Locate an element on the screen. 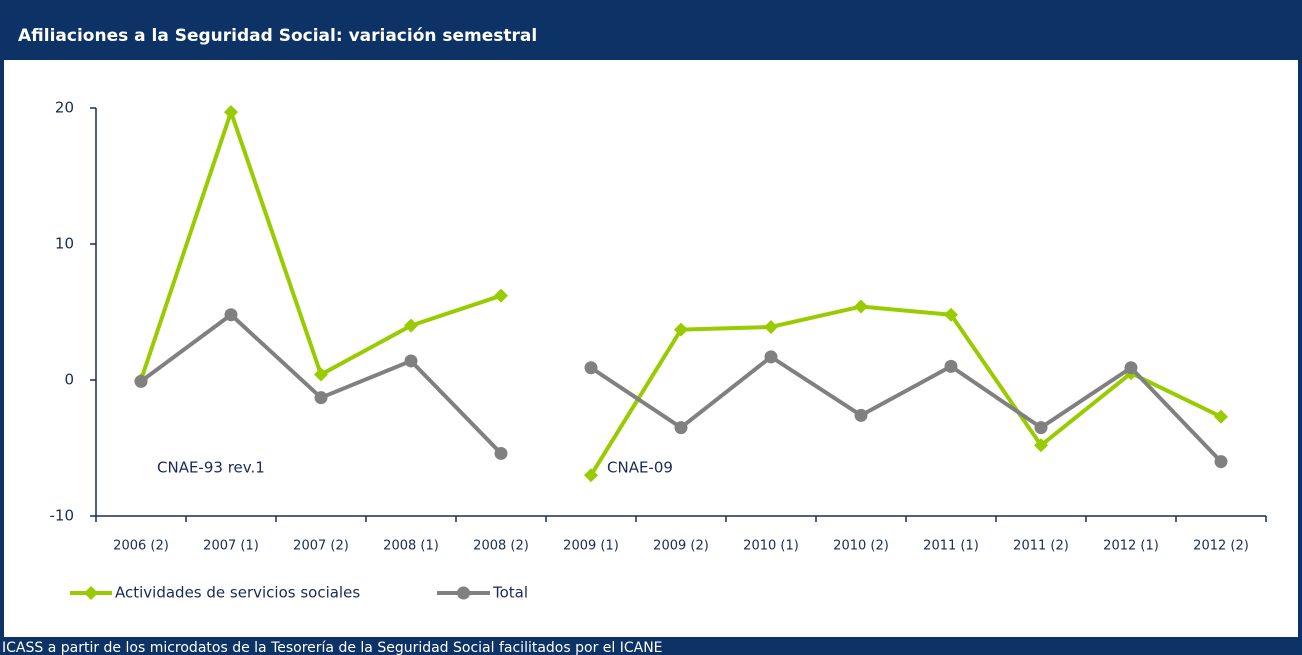  x-tick-label: 2006 (2) is located at coordinates (141, 546).